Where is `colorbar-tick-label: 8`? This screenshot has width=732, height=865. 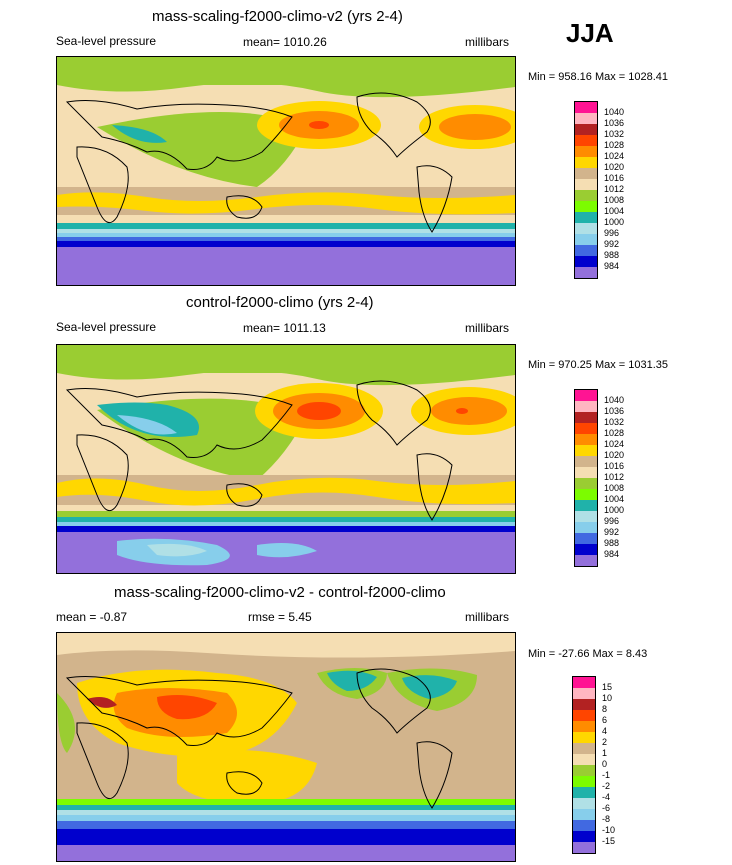
colorbar-tick-label: 8 is located at coordinates (605, 709).